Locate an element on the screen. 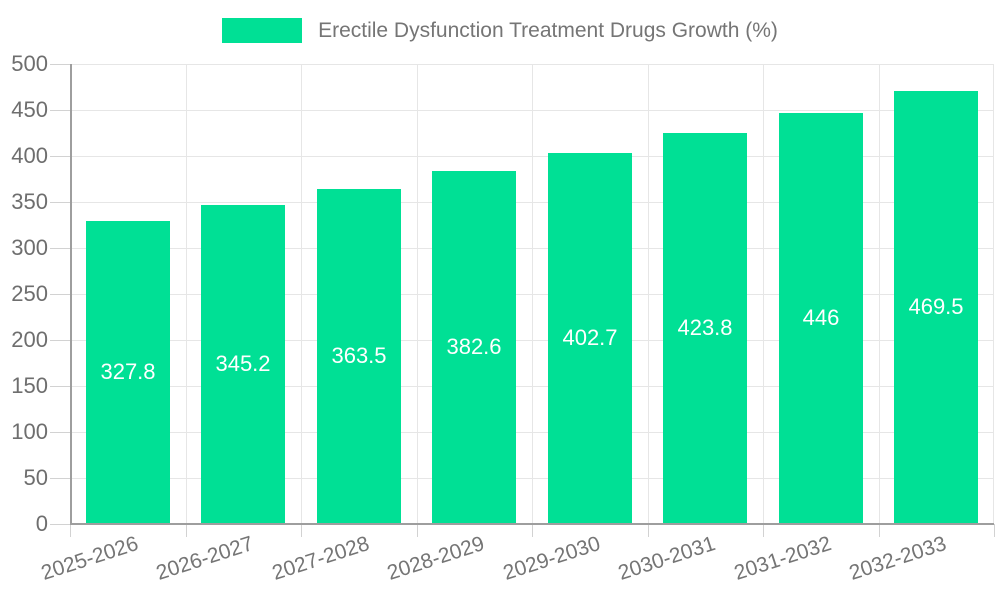  y-tick-label: 500 is located at coordinates (29, 63).